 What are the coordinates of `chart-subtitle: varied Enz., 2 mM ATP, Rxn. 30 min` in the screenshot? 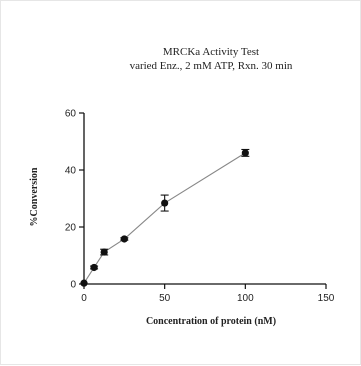 It's located at (211, 66).